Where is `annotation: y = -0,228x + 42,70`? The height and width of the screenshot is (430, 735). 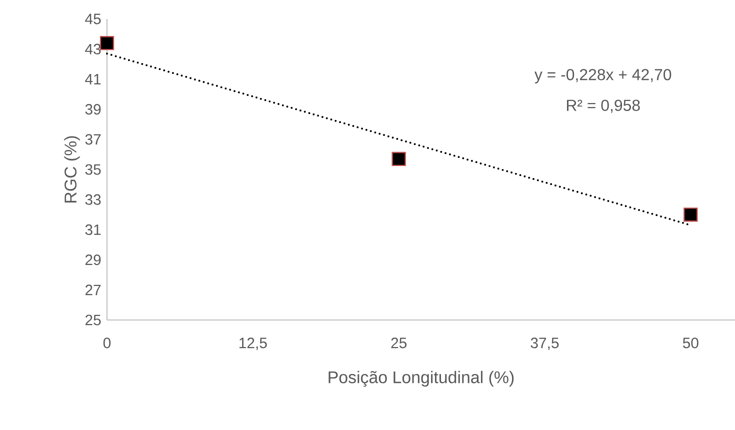
annotation: y = -0,228x + 42,70 is located at coordinates (603, 76).